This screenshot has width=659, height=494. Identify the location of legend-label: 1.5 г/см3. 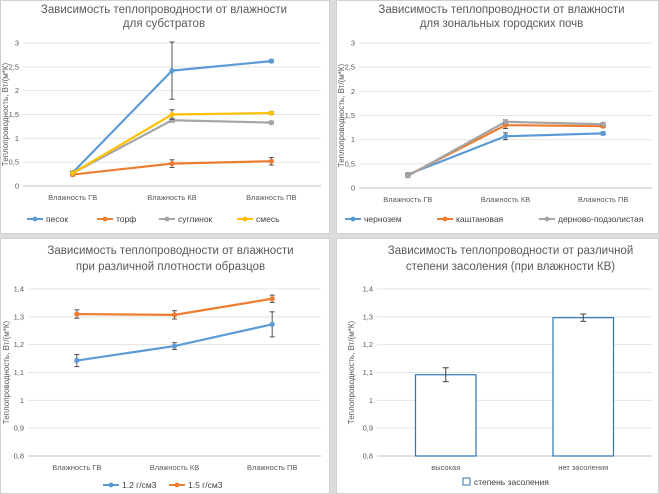
(205, 485).